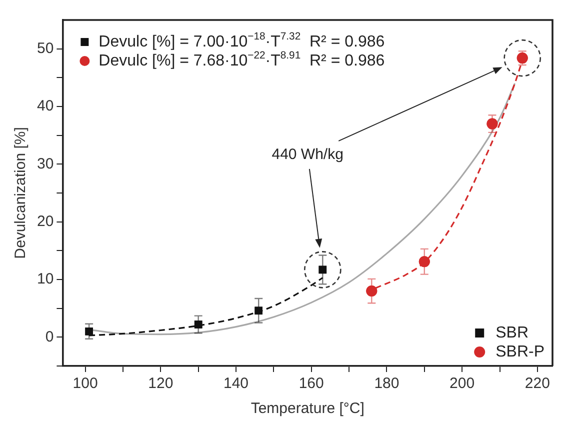 Image resolution: width=566 pixels, height=430 pixels. I want to click on annotation: 440 Wh/kg, so click(308, 155).